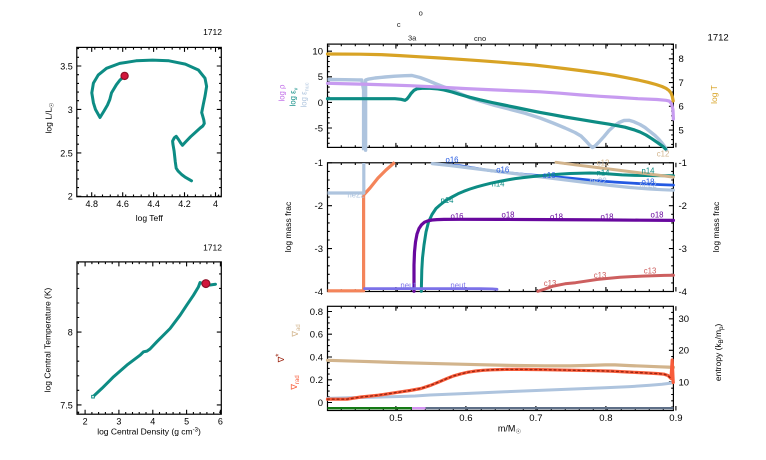 The height and width of the screenshot is (460, 766). What do you see at coordinates (395, 418) in the screenshot?
I see `svg-text: 0.5` at bounding box center [395, 418].